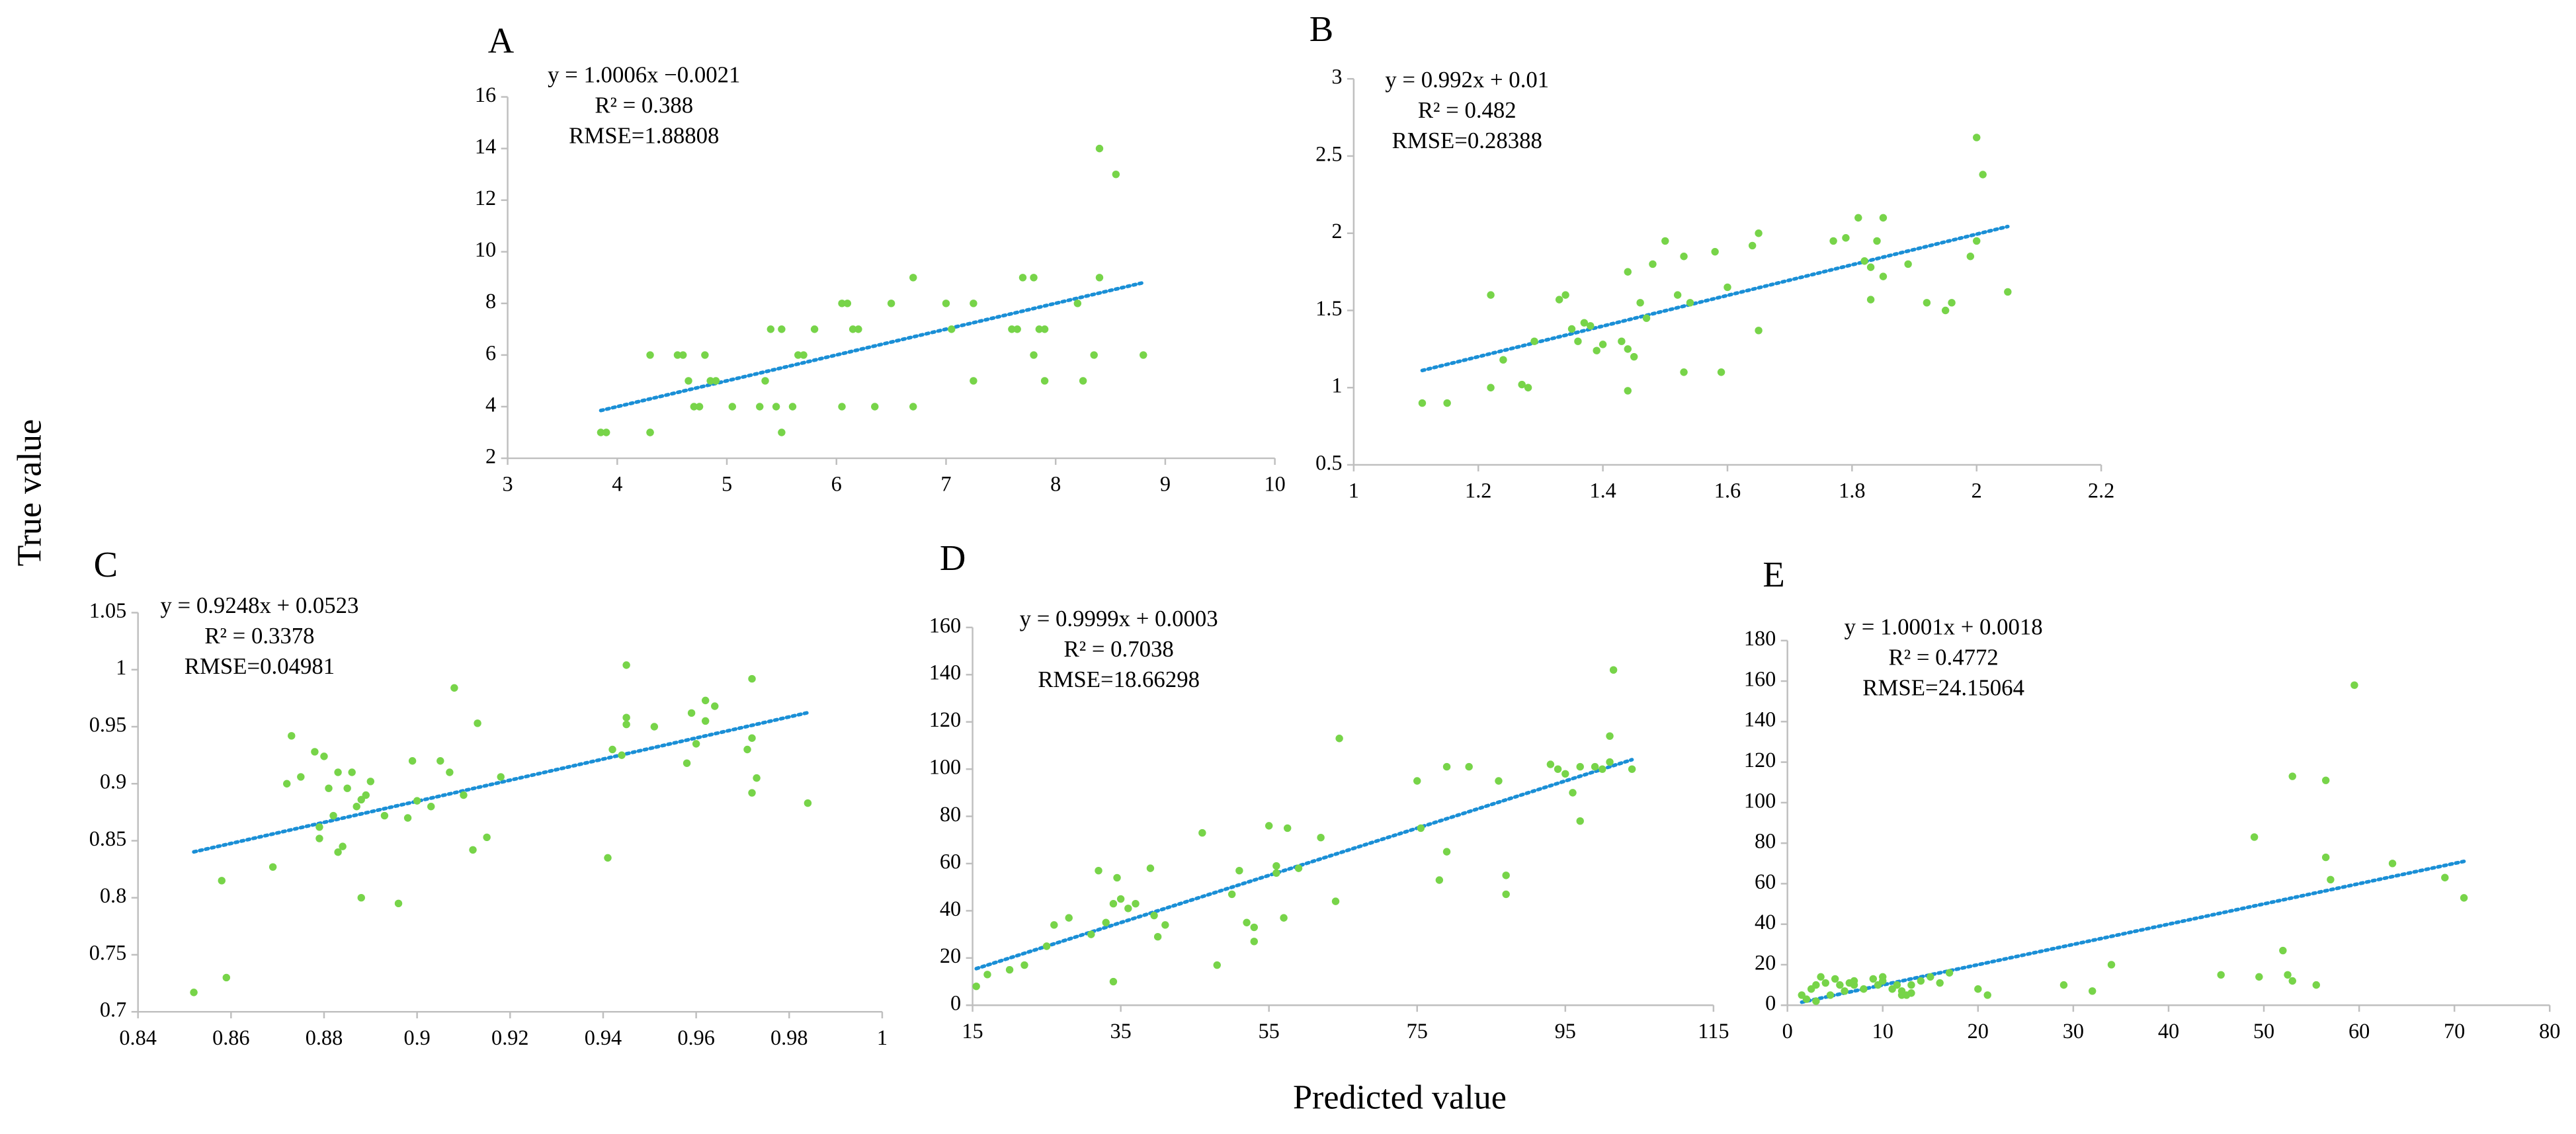 The width and height of the screenshot is (2576, 1134). What do you see at coordinates (106, 565) in the screenshot?
I see `panel-title: C` at bounding box center [106, 565].